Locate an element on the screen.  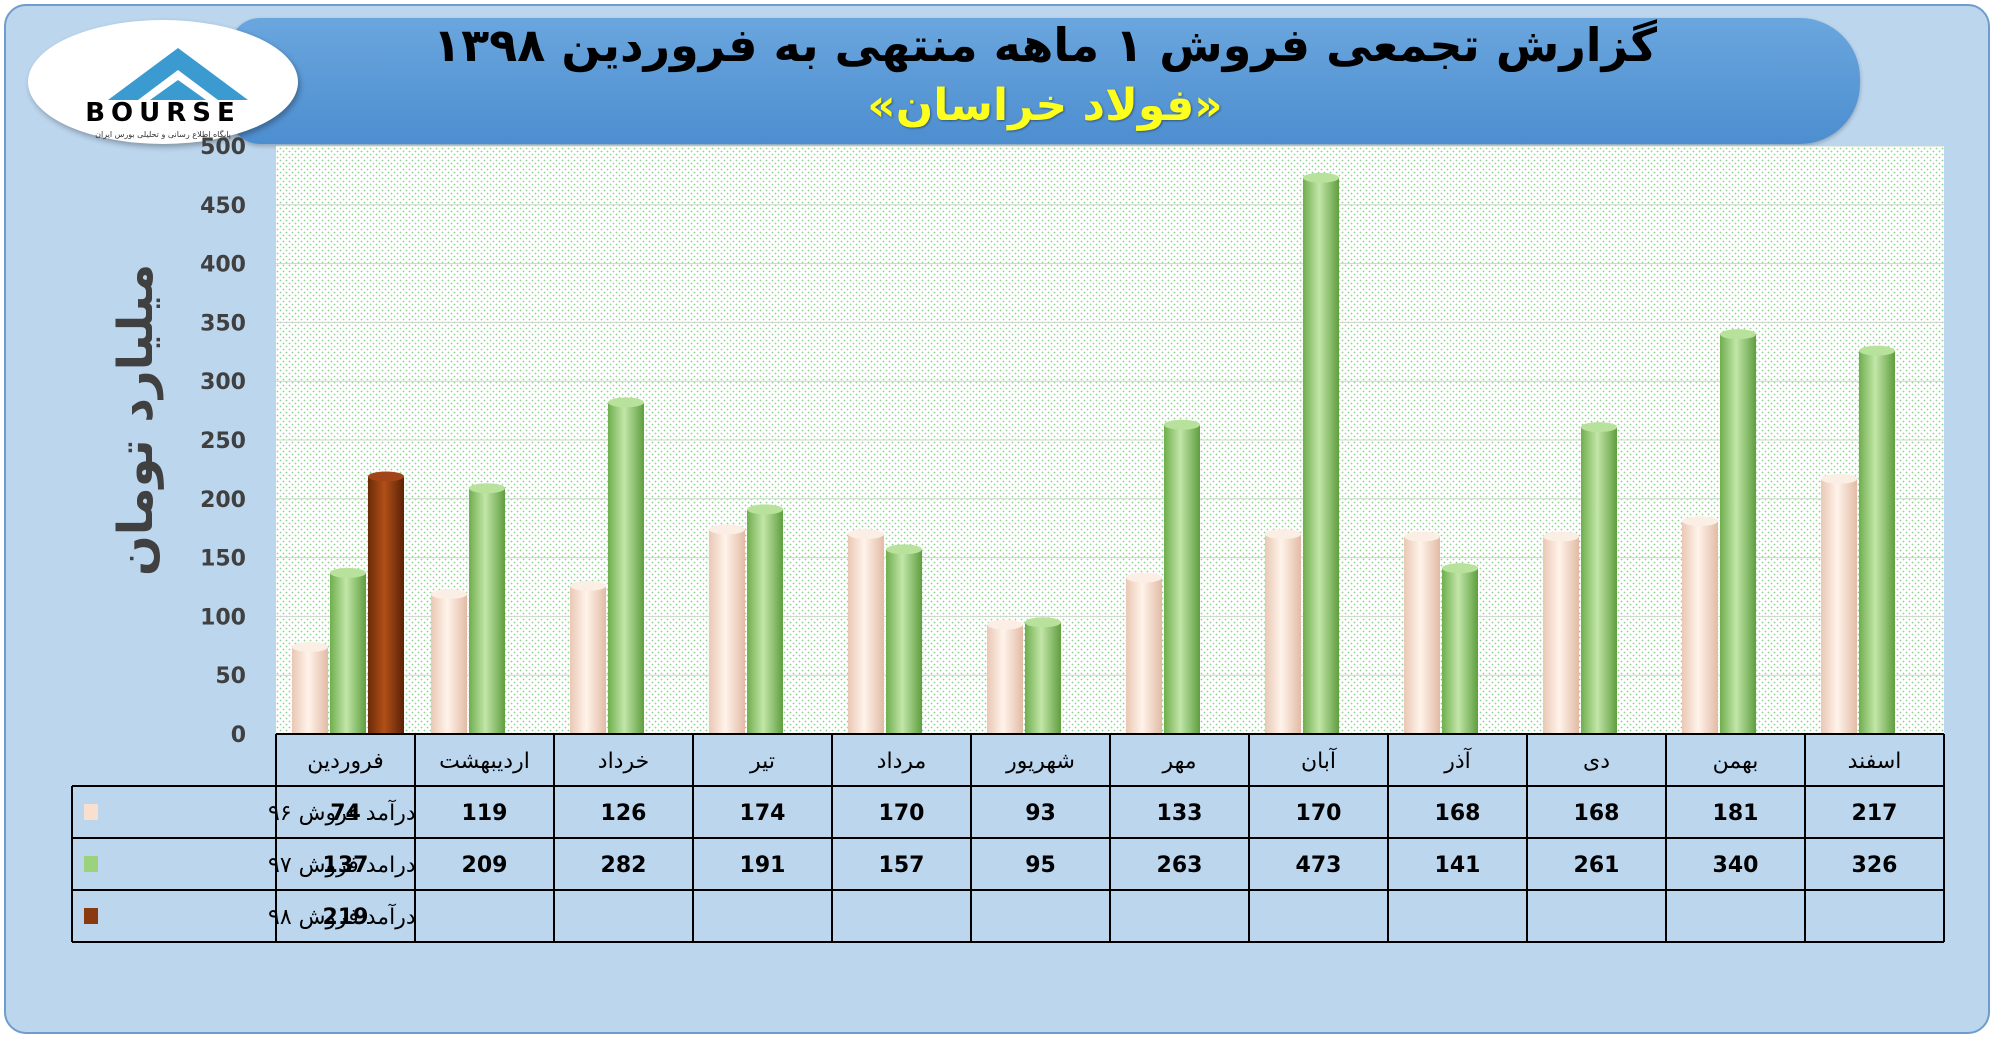
data-label: 119 is located at coordinates (485, 813).